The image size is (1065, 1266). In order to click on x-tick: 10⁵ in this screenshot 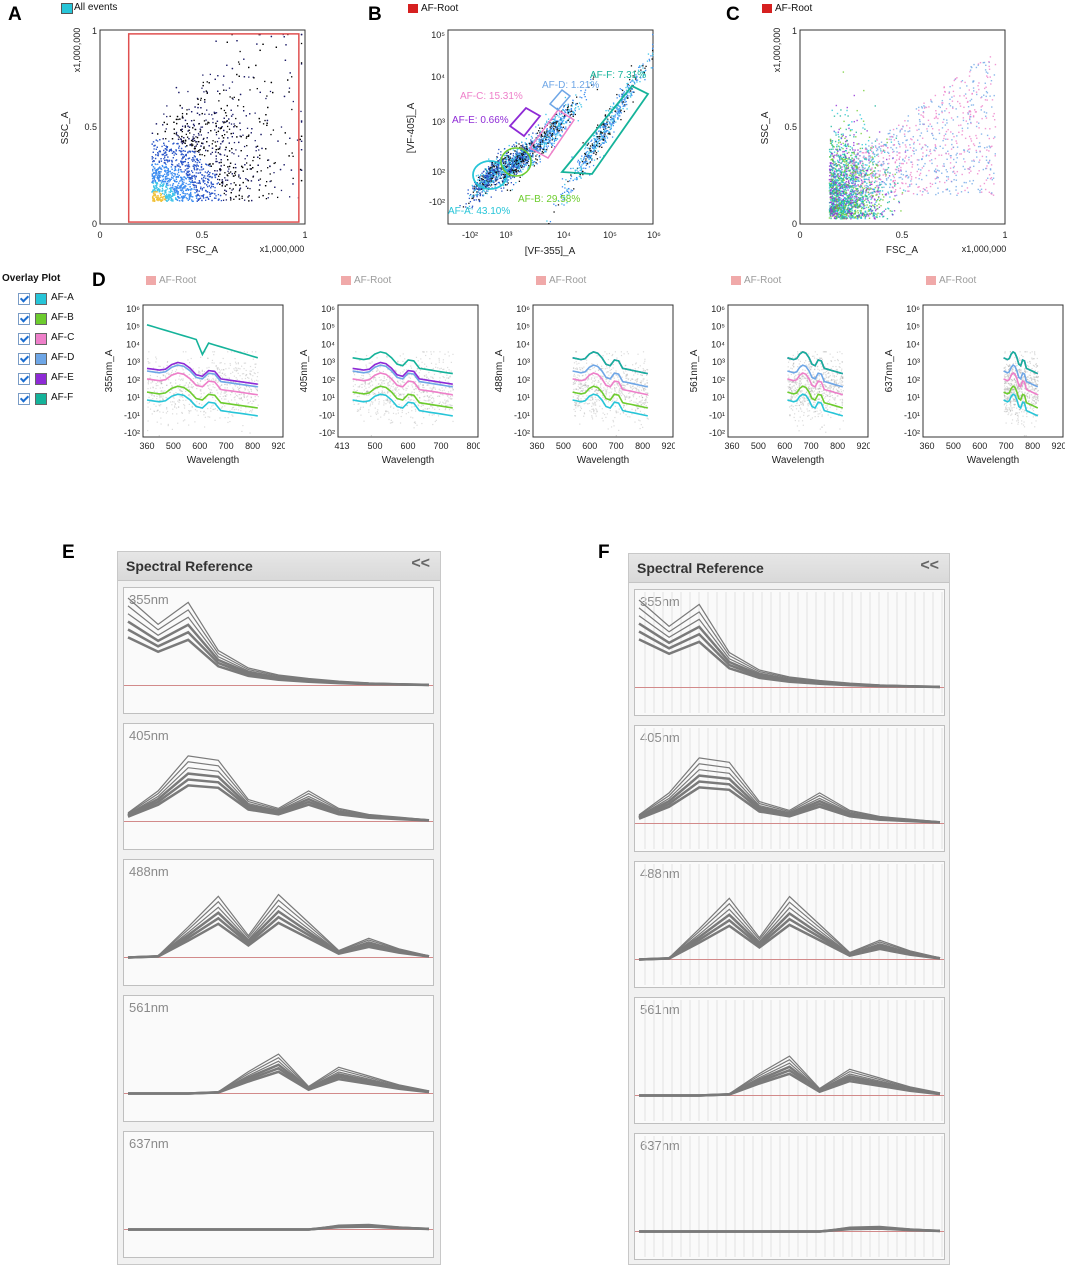, I will do `click(610, 235)`.